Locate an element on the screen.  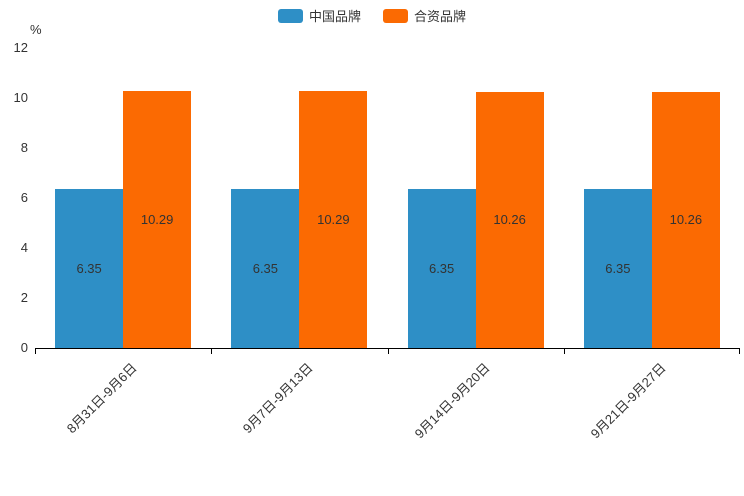
legend-label: 中国品牌 is located at coordinates (334, 16).